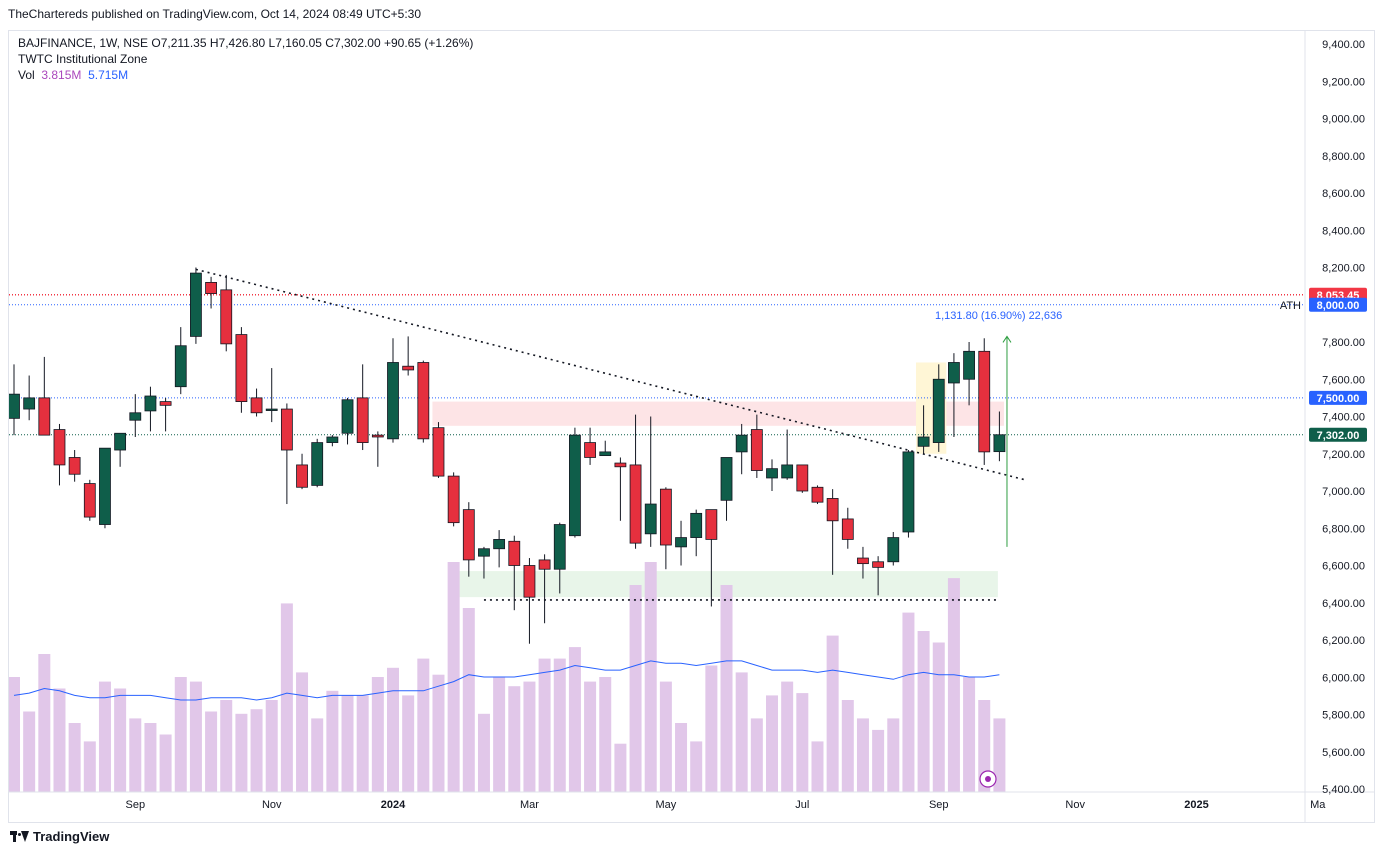  Describe the element at coordinates (802, 805) in the screenshot. I see `x-tick-label: Jul` at that location.